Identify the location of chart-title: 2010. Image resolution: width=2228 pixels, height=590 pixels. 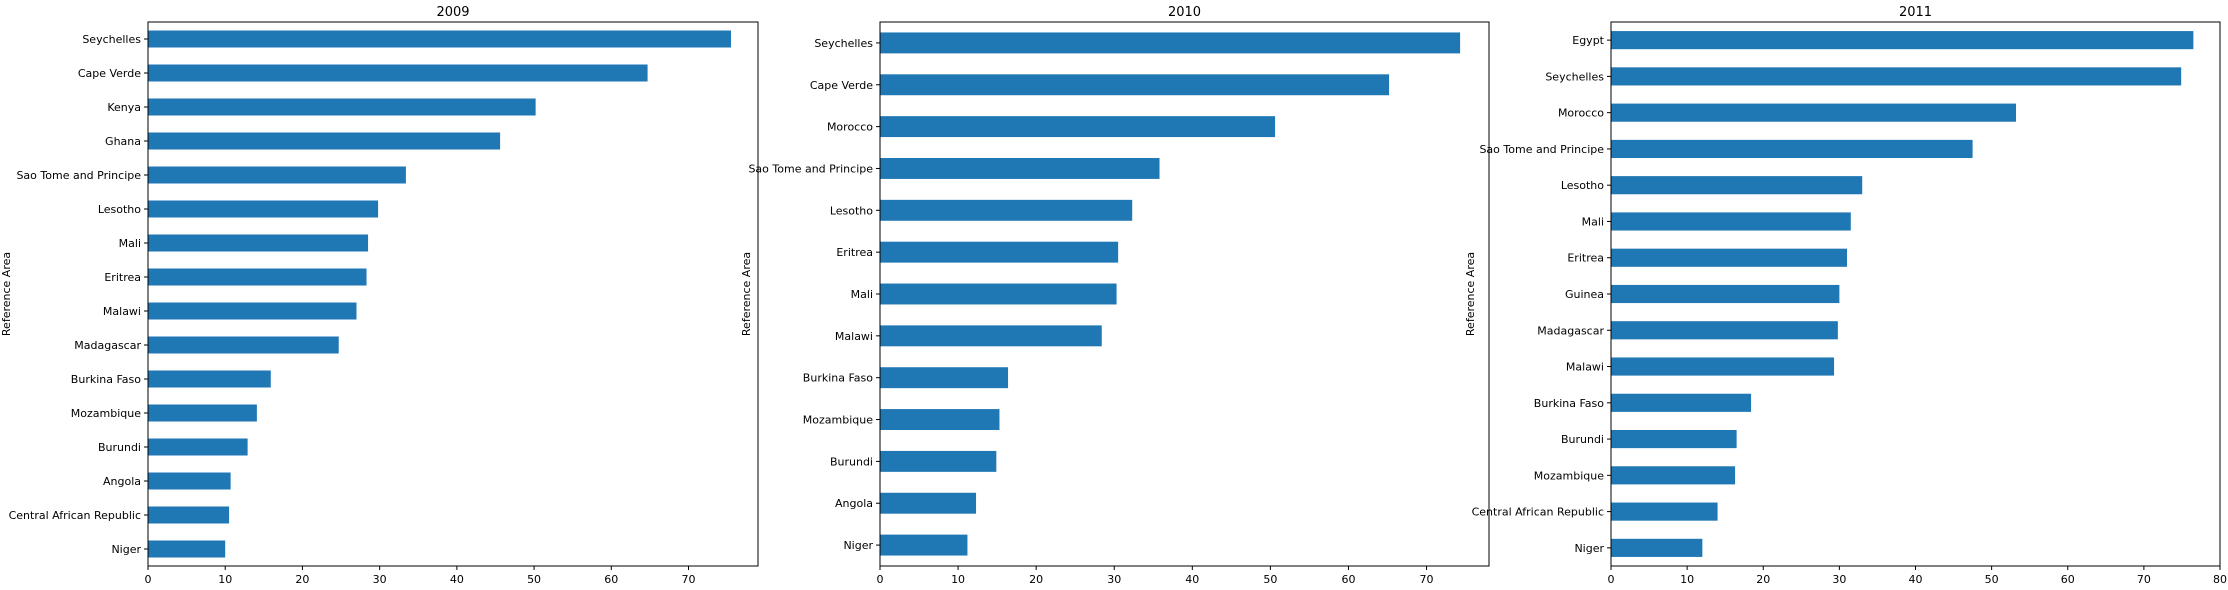
(1184, 12).